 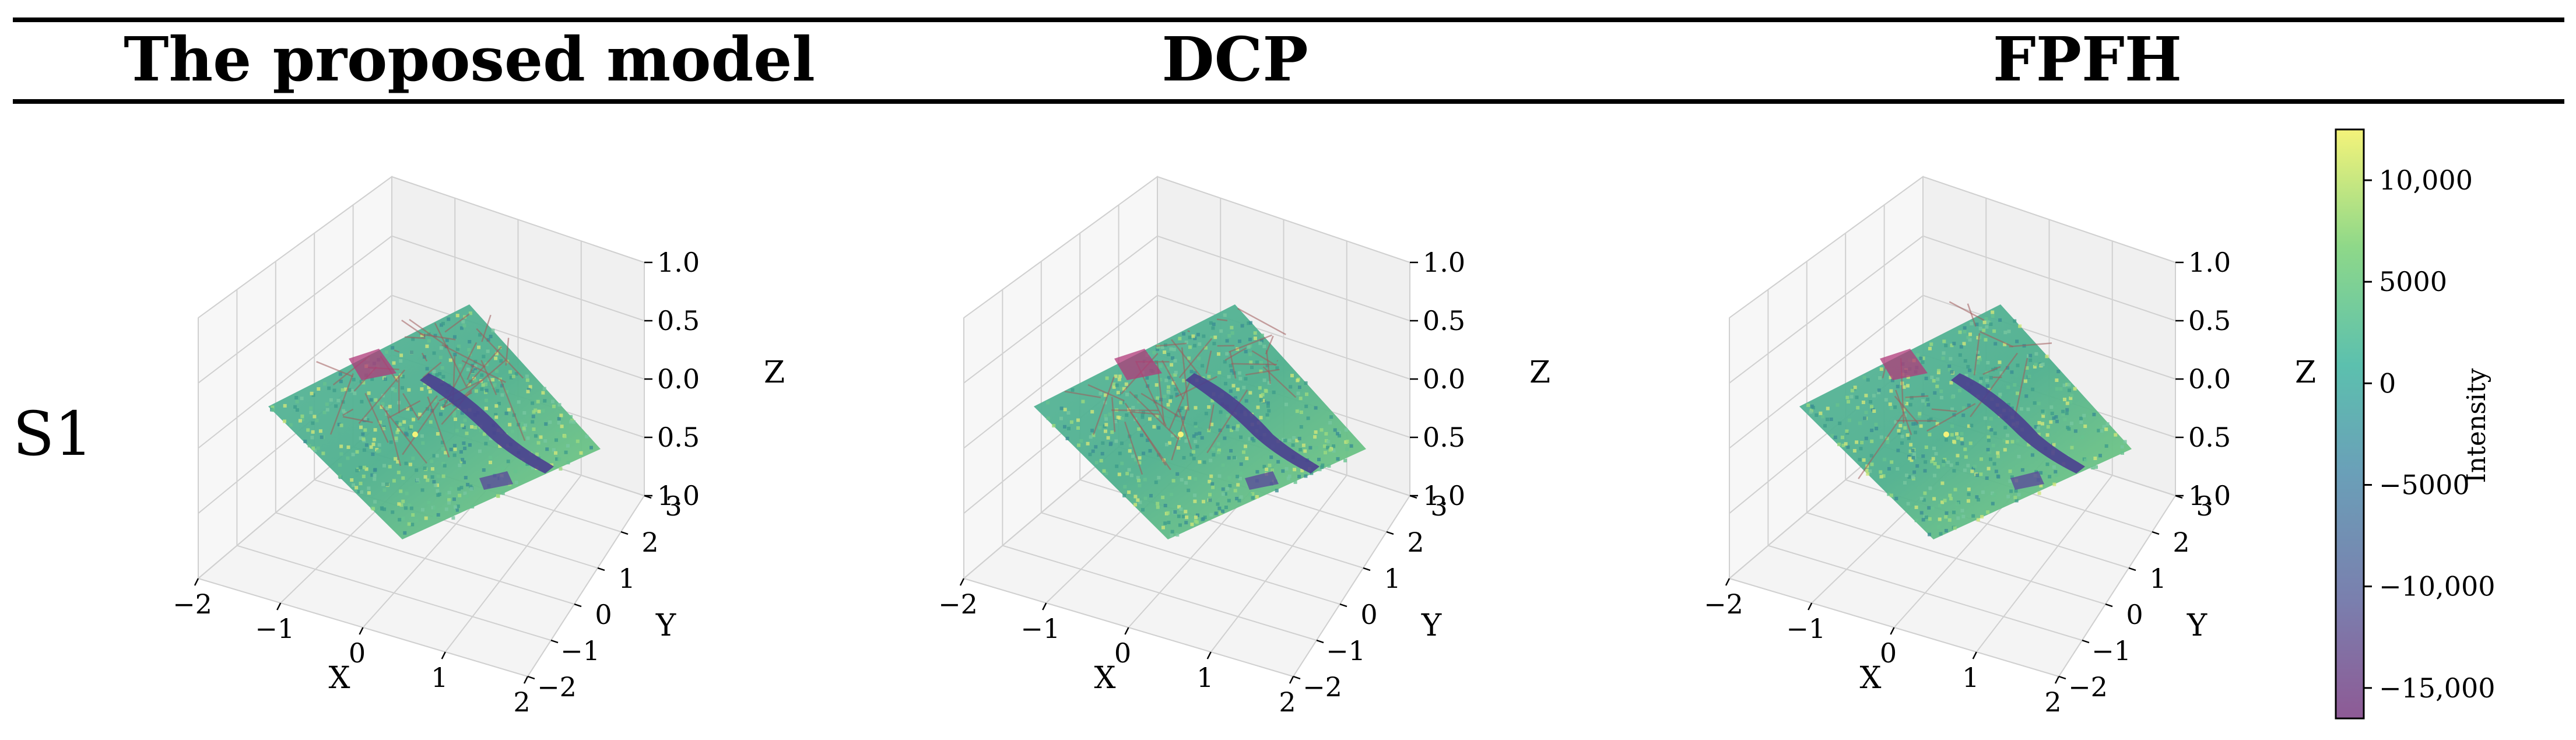 I want to click on y-tick-label: −2, so click(x=557, y=687).